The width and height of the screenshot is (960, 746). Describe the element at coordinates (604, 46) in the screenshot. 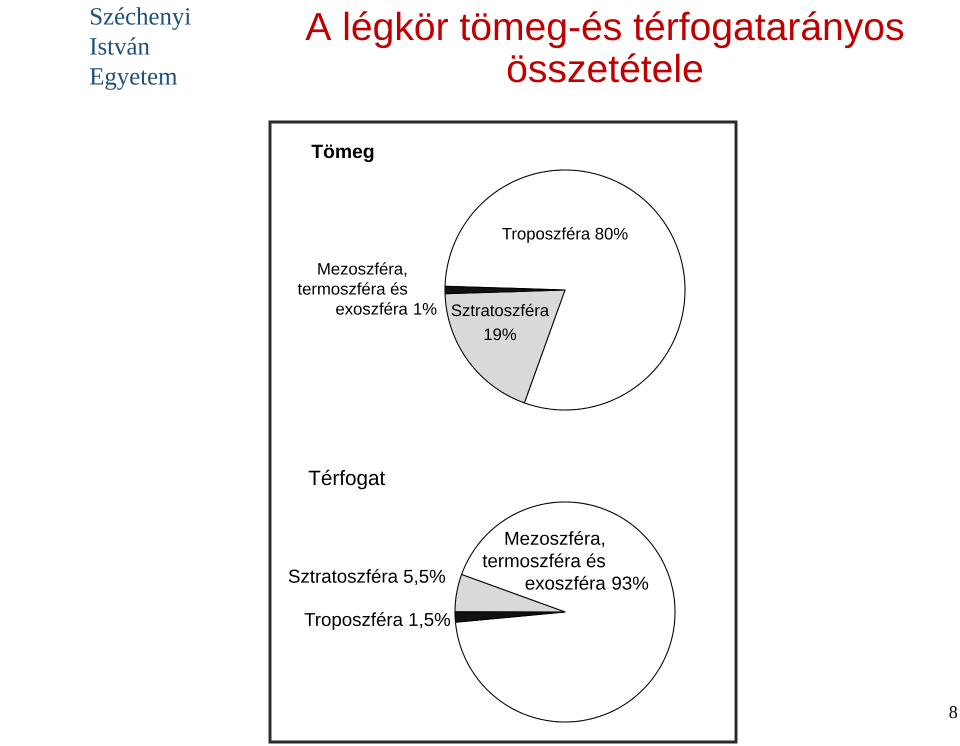

I see `text: A légkör tömeg-és térfogatarányos összetétele` at that location.